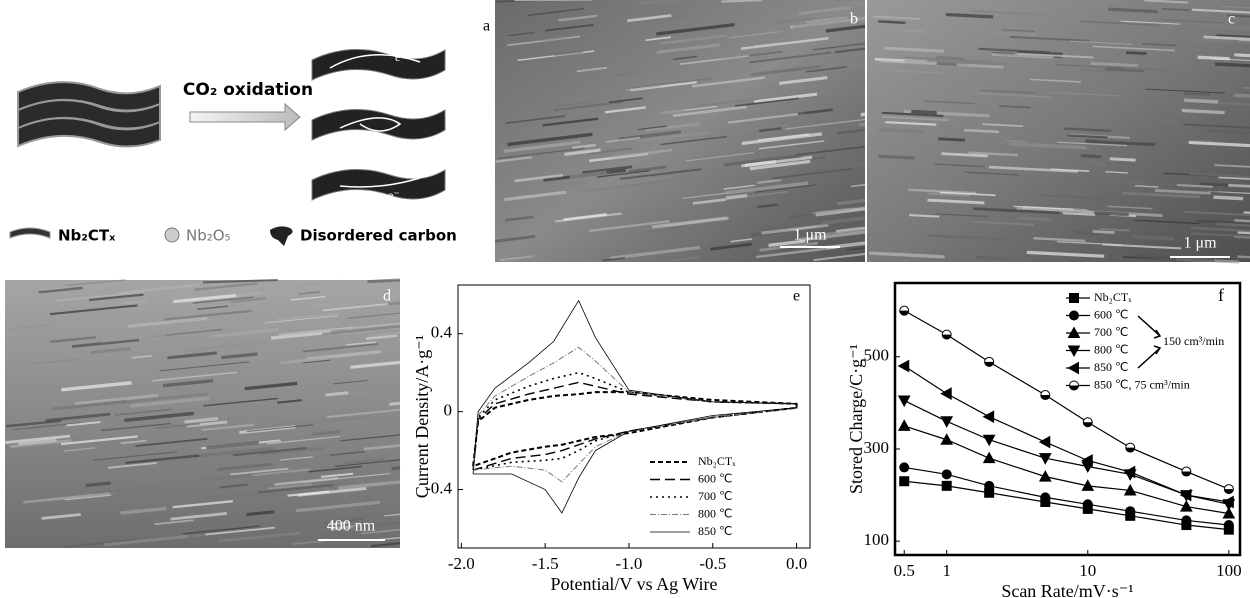 This screenshot has height=598, width=1250. Describe the element at coordinates (629, 563) in the screenshot. I see `x-tick-label: -1.0` at that location.